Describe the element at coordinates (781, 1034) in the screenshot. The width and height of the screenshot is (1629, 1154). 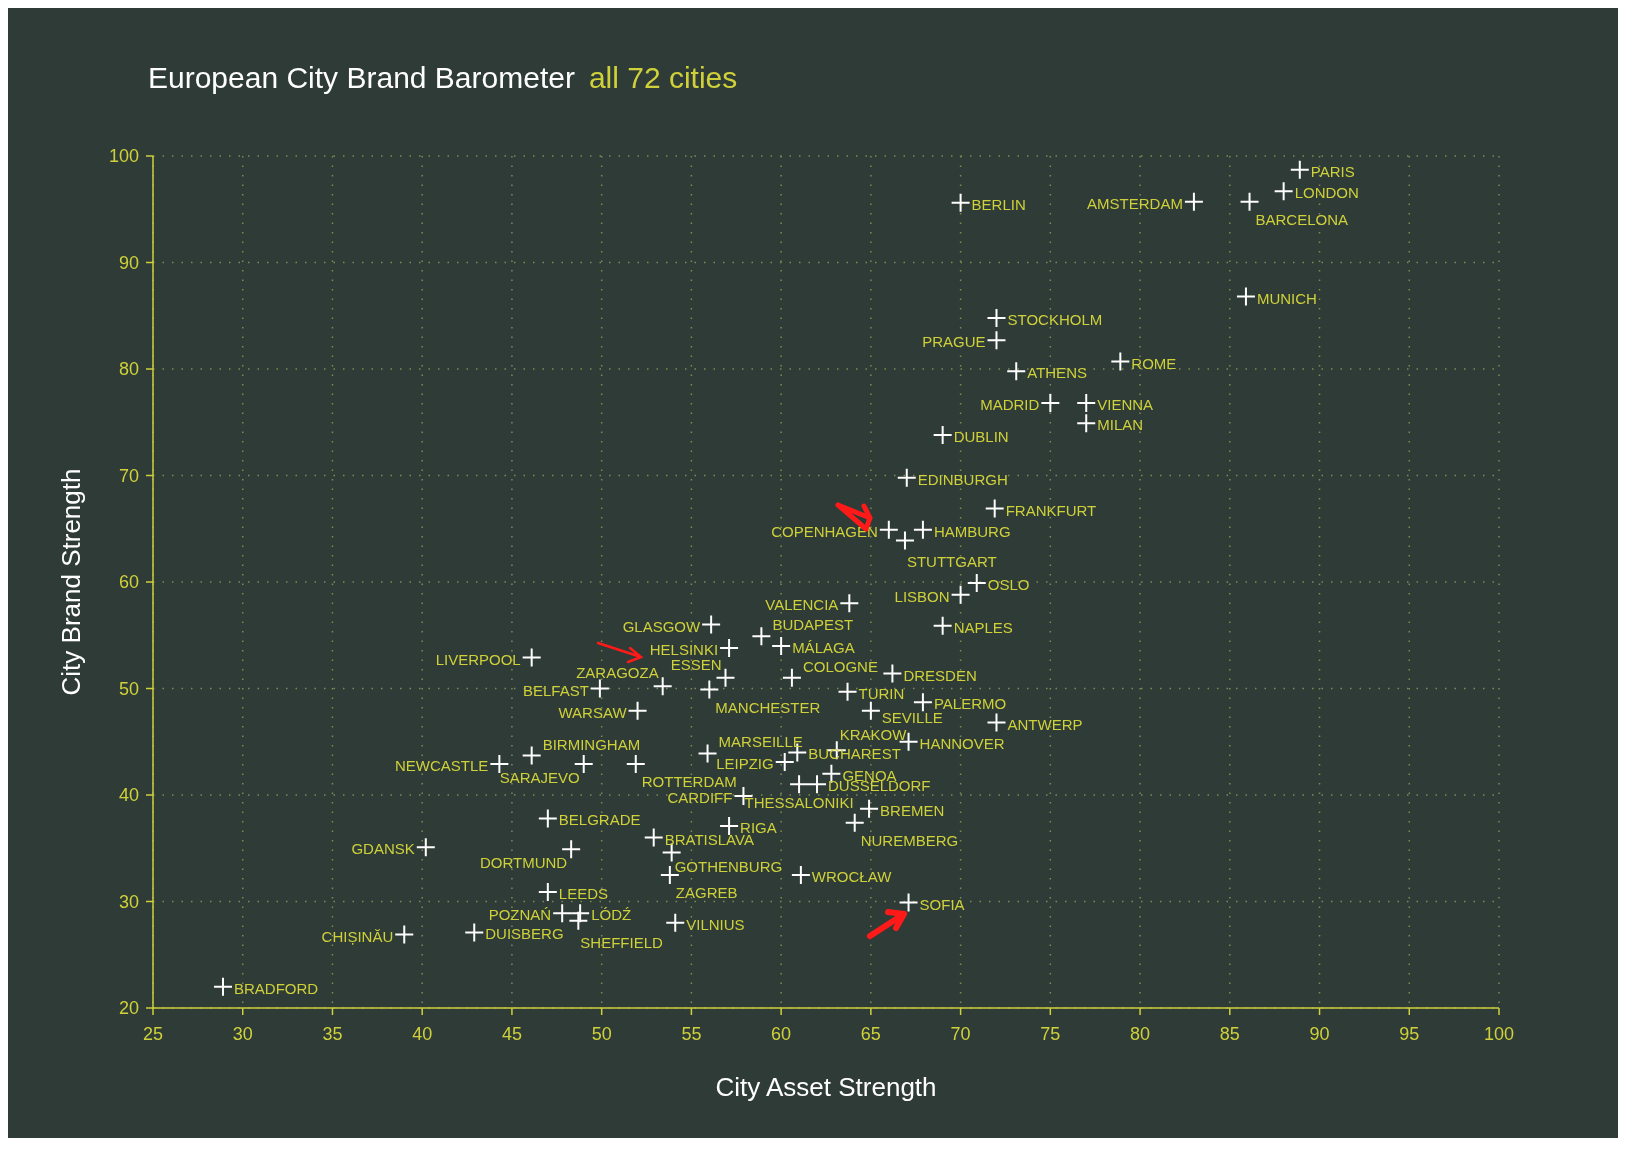
I see `x-tick-label: 60` at that location.